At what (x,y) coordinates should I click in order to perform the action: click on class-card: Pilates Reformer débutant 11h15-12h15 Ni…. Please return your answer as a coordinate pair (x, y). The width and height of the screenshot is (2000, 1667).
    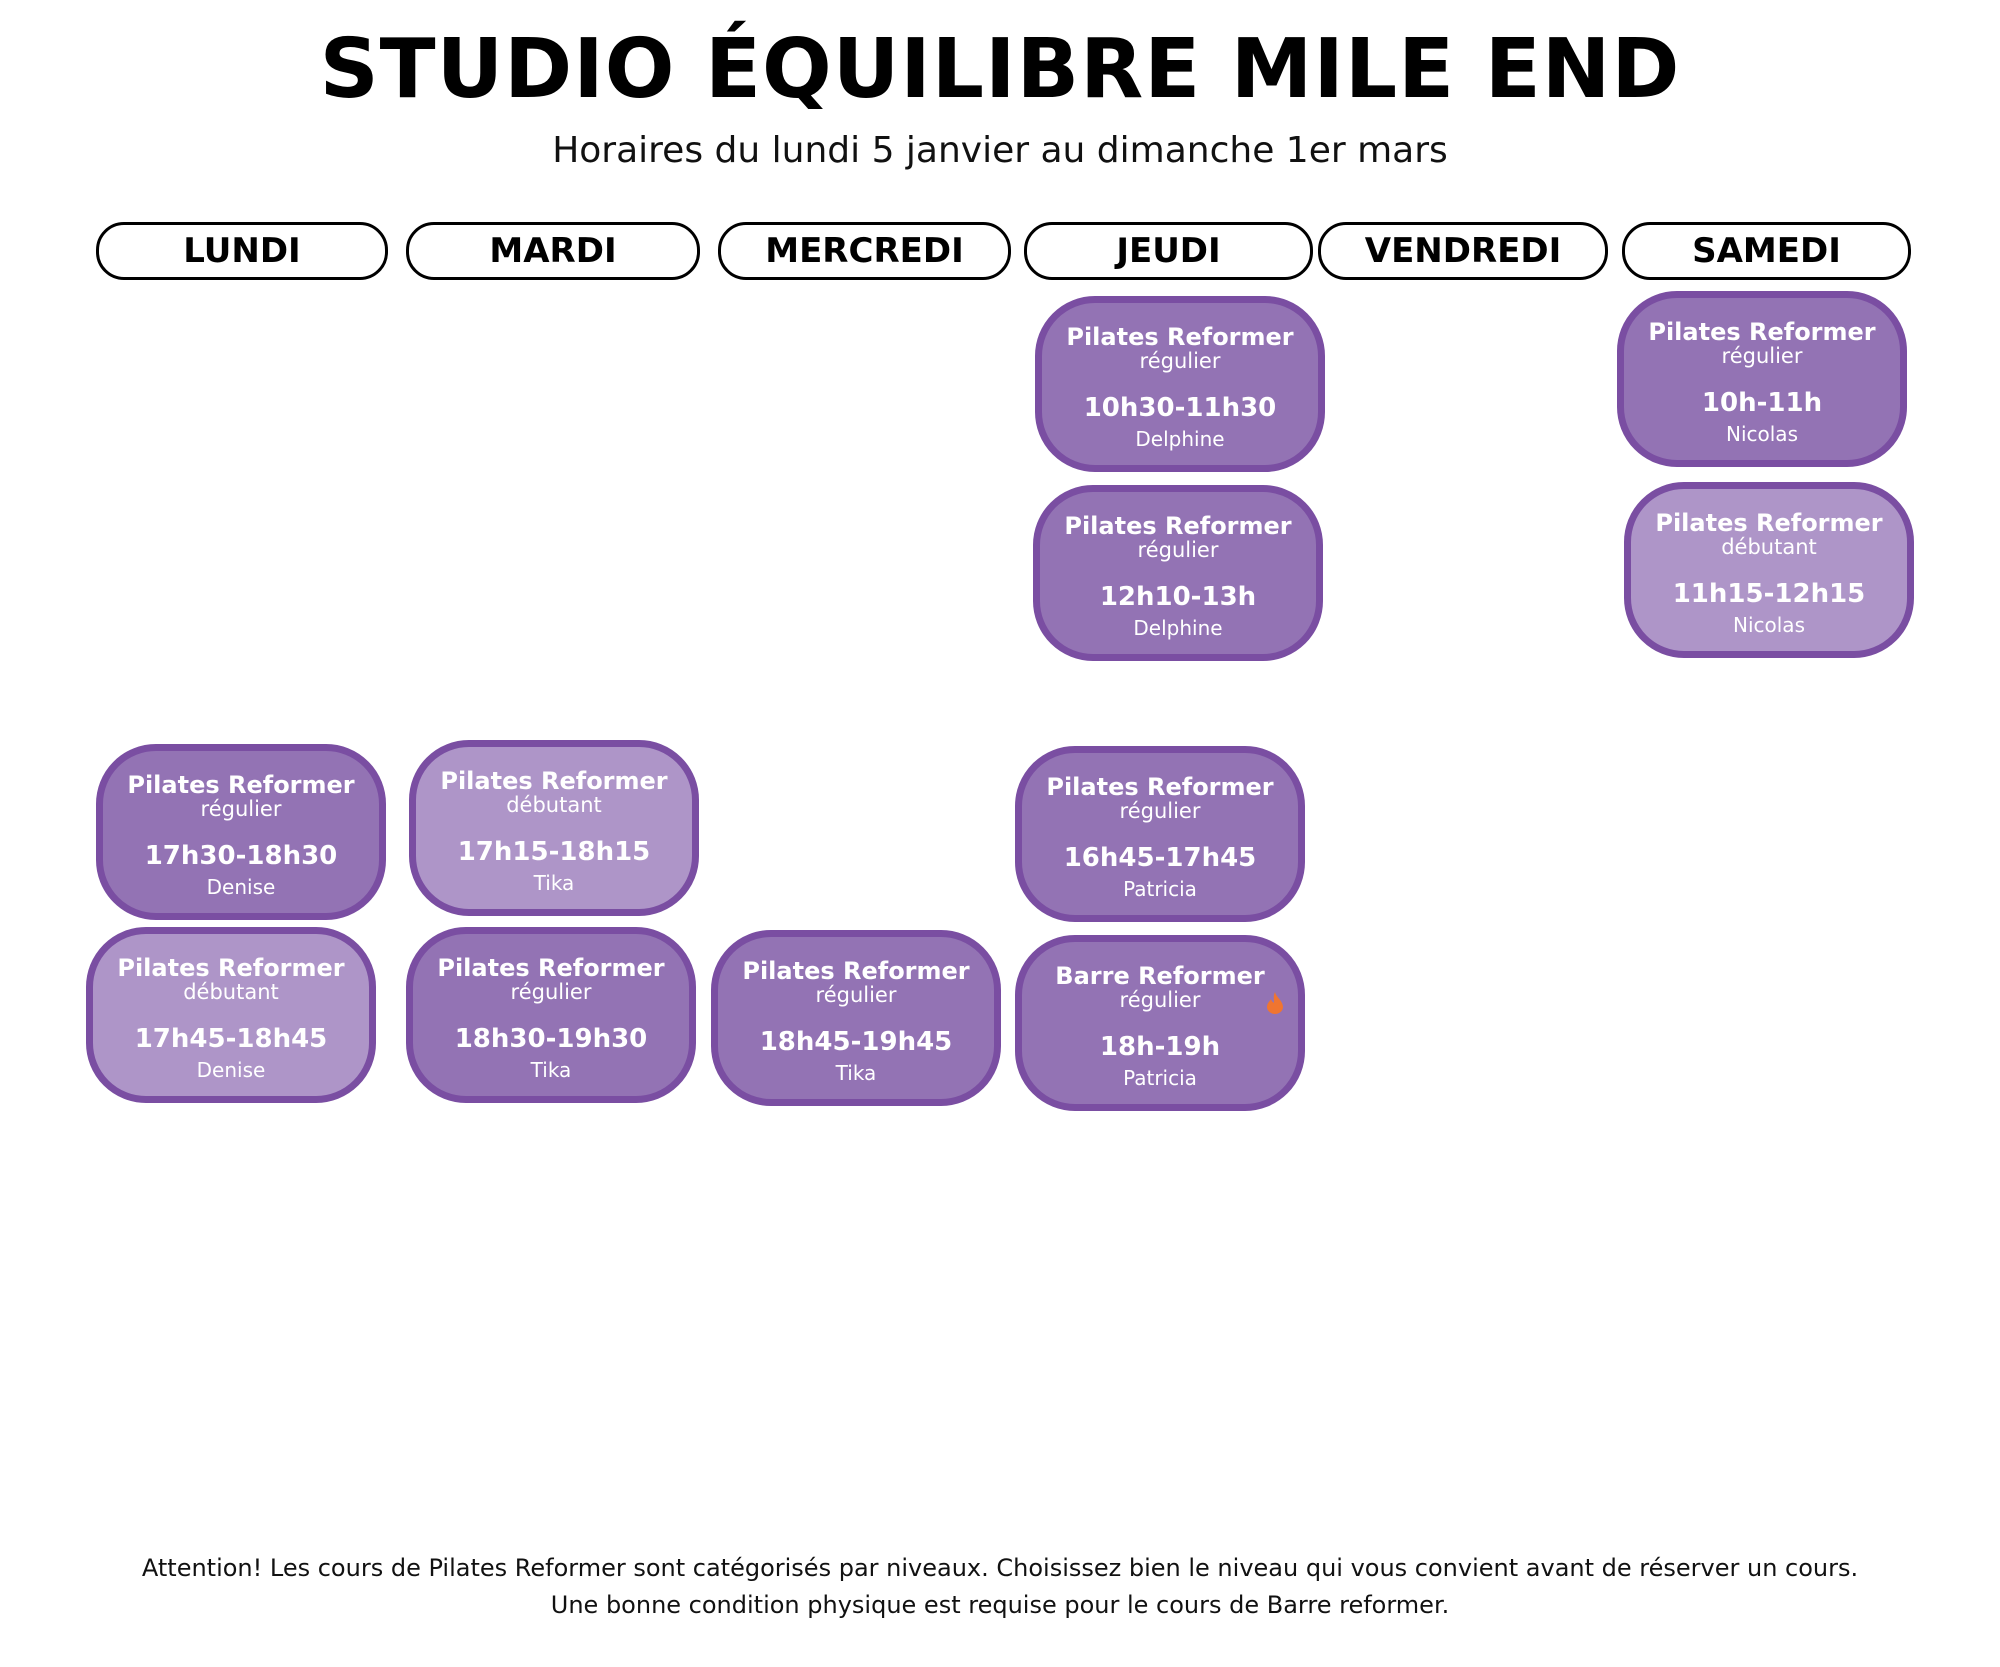
    Looking at the image, I should click on (1769, 570).